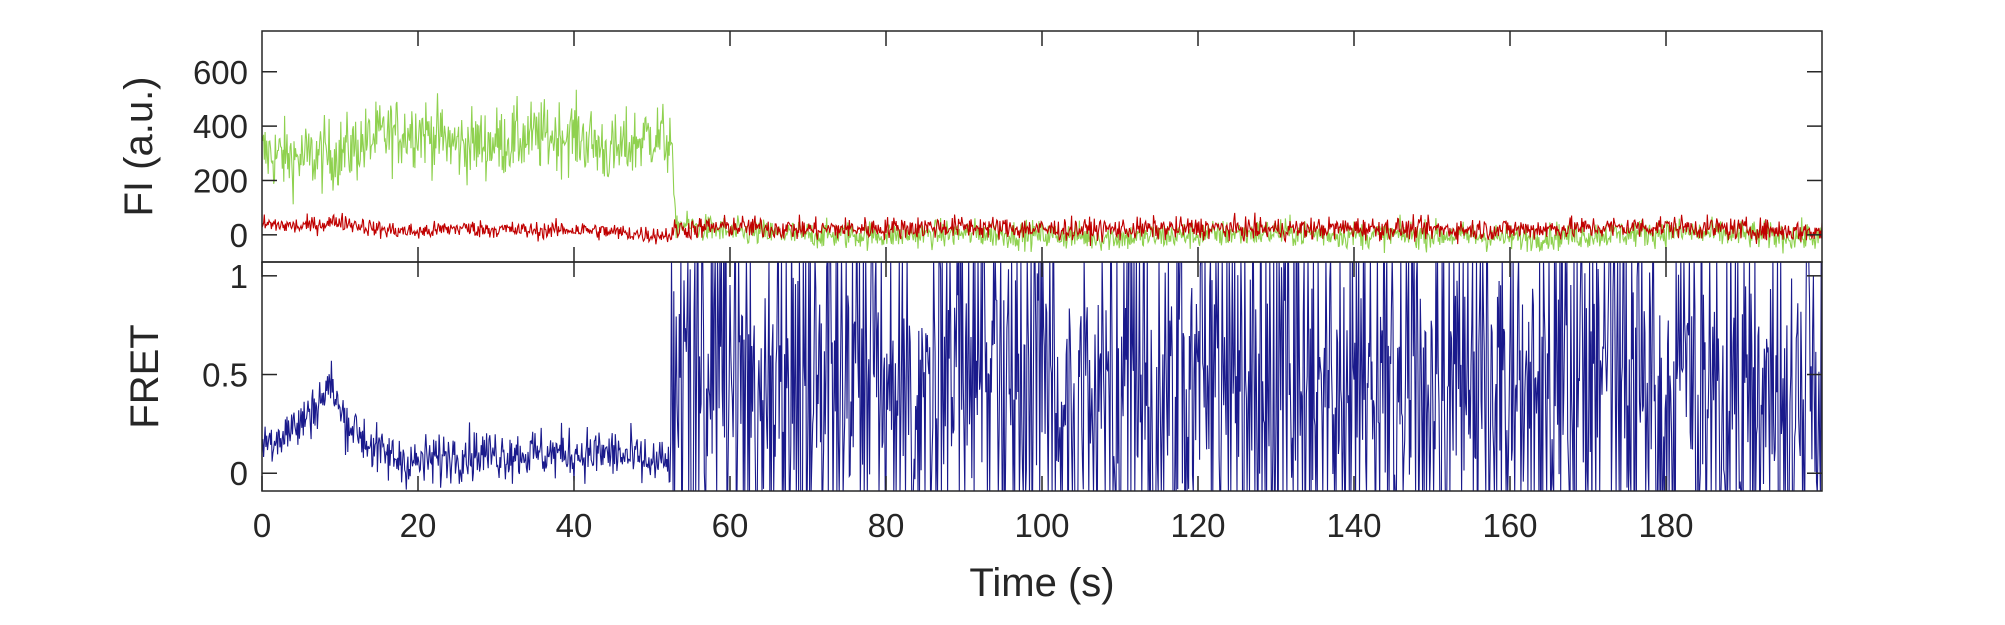  Describe the element at coordinates (886, 525) in the screenshot. I see `xtick-label: 80` at that location.